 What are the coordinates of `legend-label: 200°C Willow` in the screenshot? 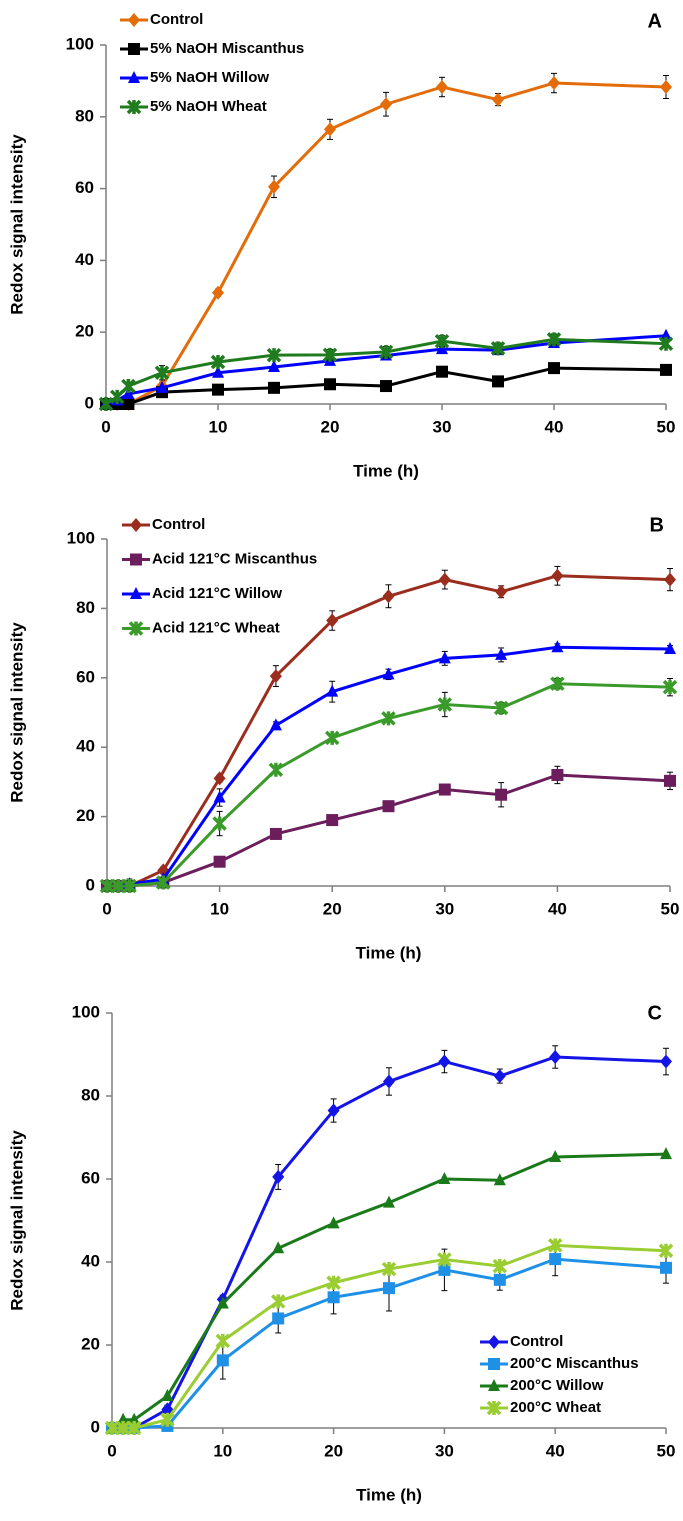 It's located at (557, 1385).